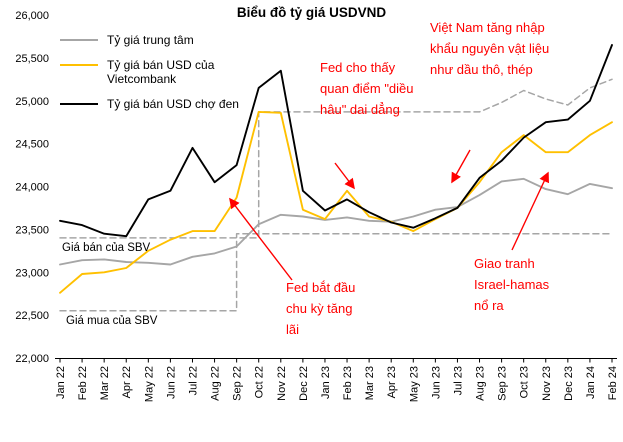 The height and width of the screenshot is (442, 623). What do you see at coordinates (311, 12) in the screenshot?
I see `chart-title: Biểu đồ tỷ giá USDVND` at bounding box center [311, 12].